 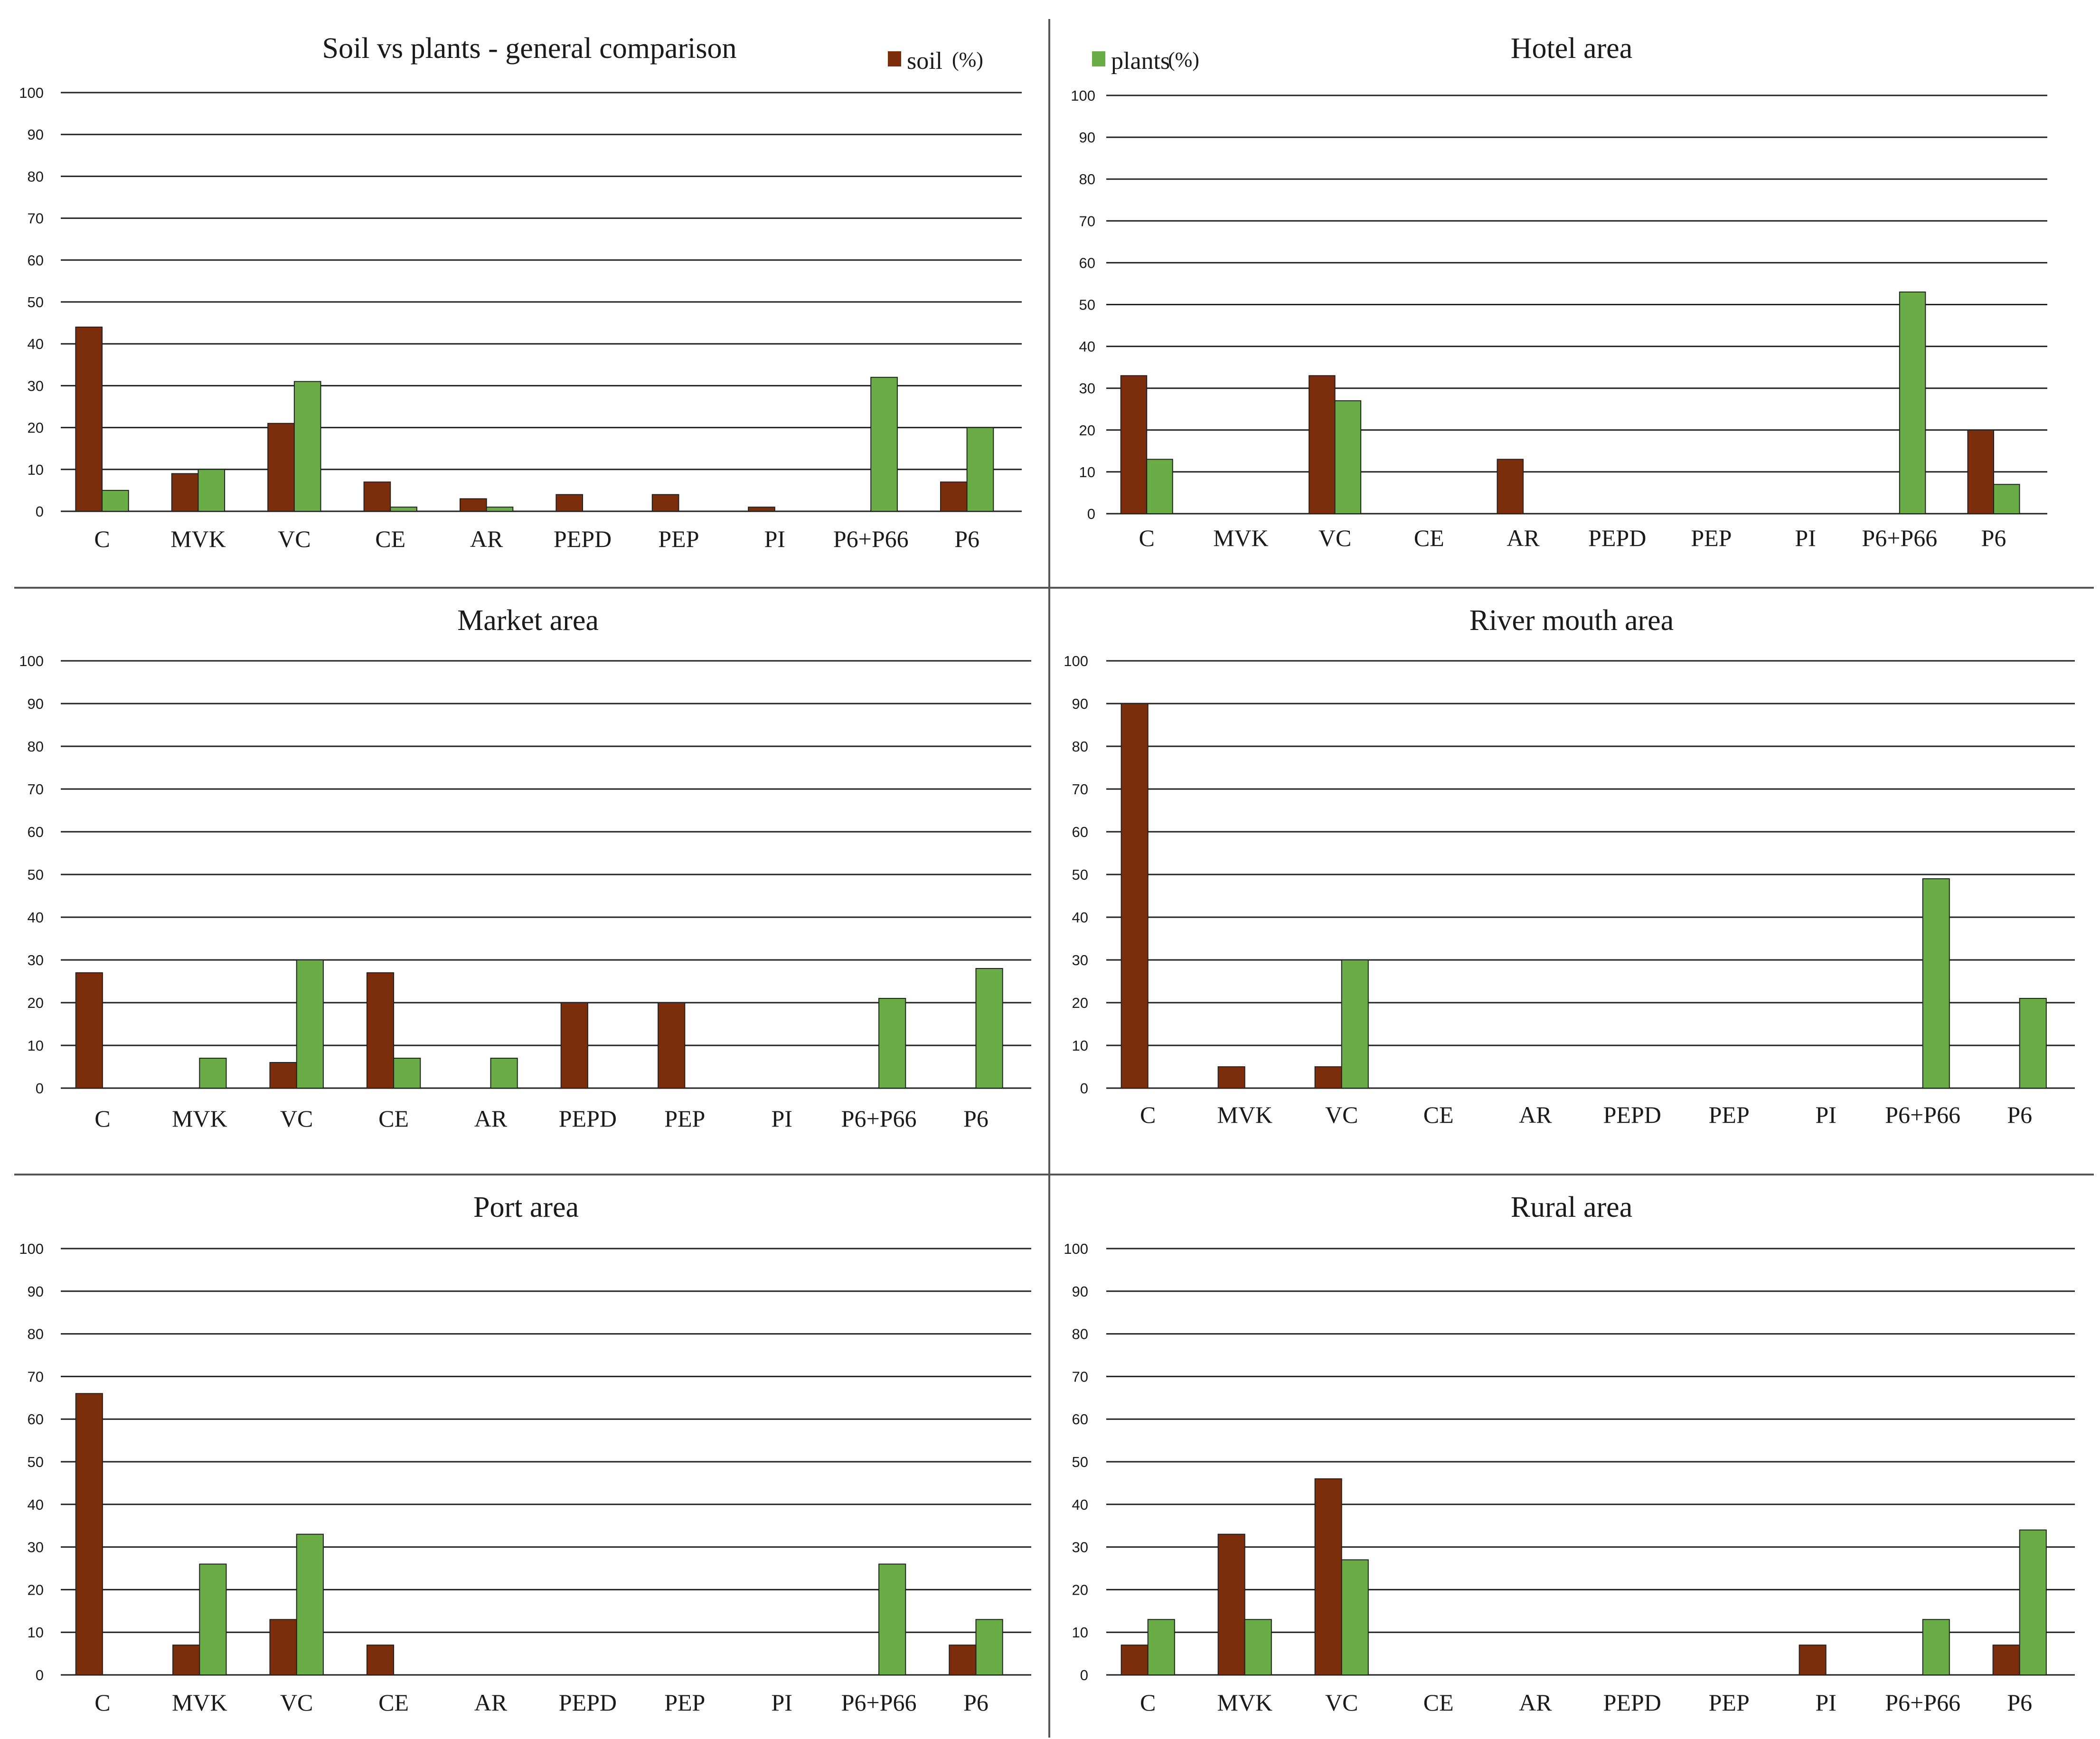 What do you see at coordinates (1183, 59) in the screenshot?
I see `legend-plants-unit: (%)` at bounding box center [1183, 59].